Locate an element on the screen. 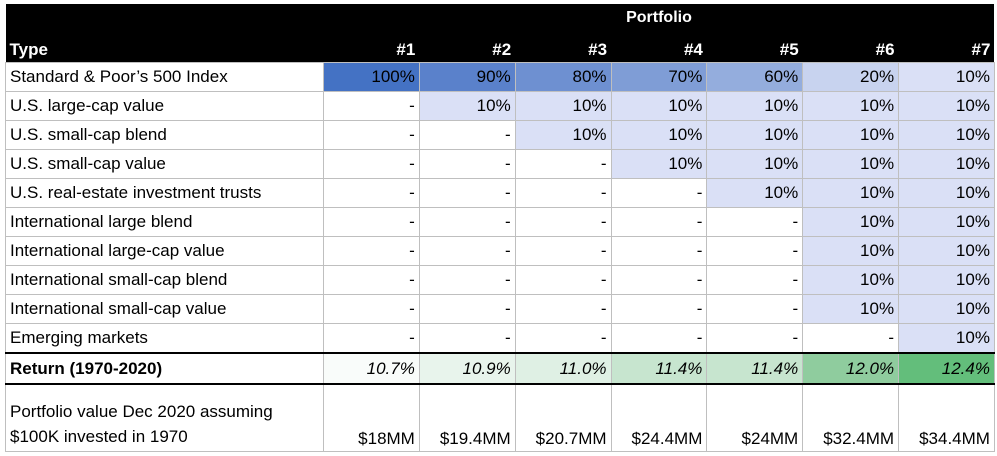 This screenshot has width=997, height=456. asset-class-label: International large blend is located at coordinates (164, 222).